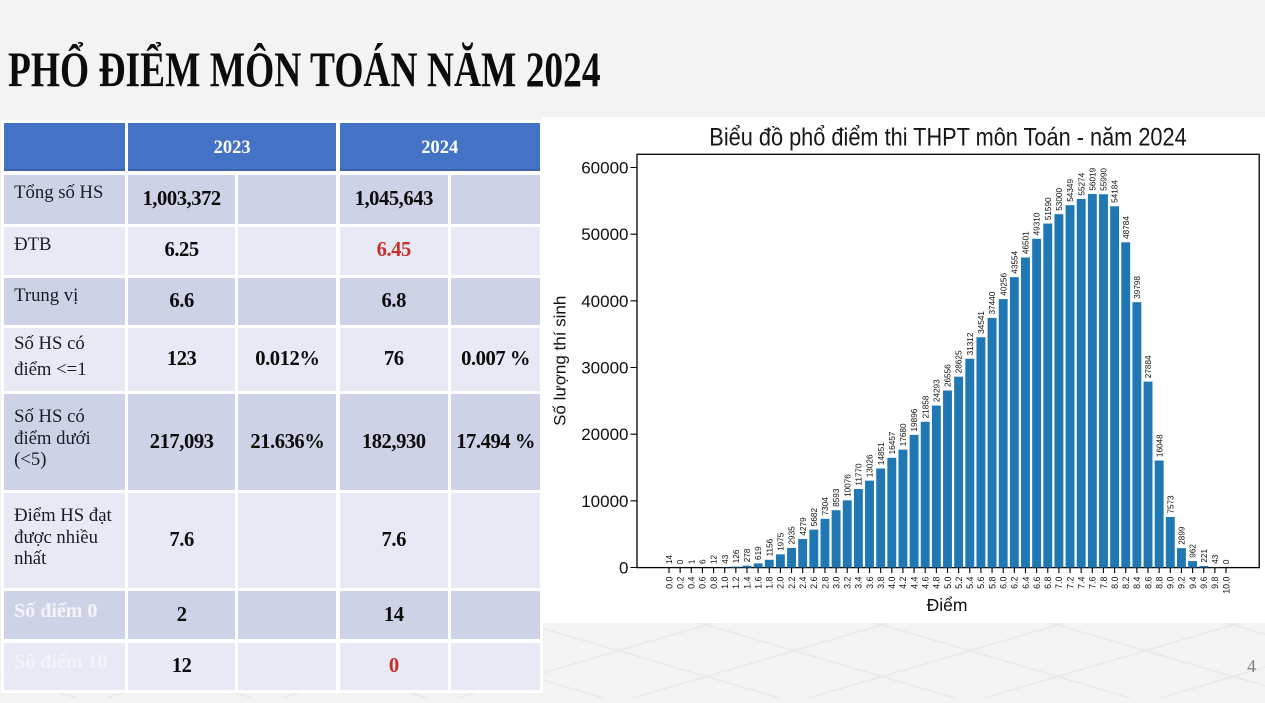  Describe the element at coordinates (781, 541) in the screenshot. I see `svg-text: 1975` at that location.